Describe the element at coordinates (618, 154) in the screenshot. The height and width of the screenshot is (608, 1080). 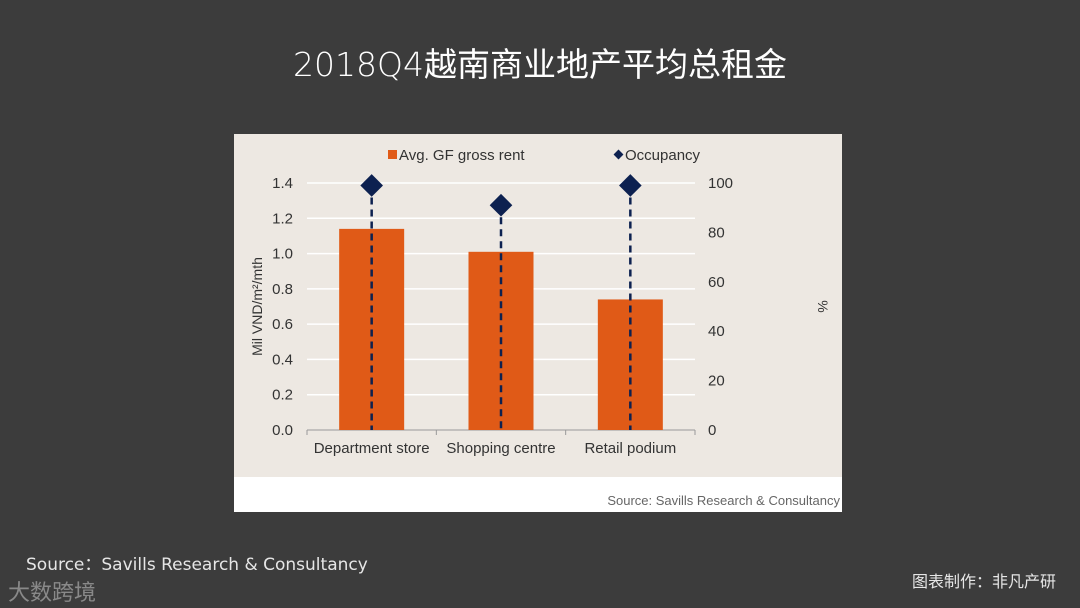
I see `legend-swatch-occupancy` at that location.